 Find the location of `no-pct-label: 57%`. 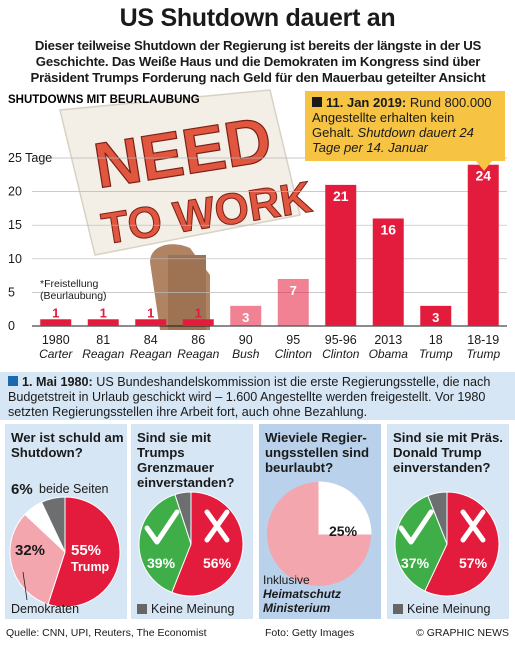

no-pct-label: 57% is located at coordinates (473, 563).